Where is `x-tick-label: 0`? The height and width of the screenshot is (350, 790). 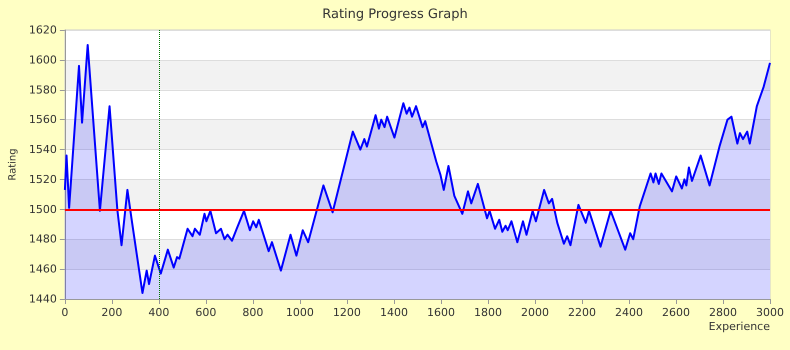
x-tick-label: 0 is located at coordinates (64, 312).